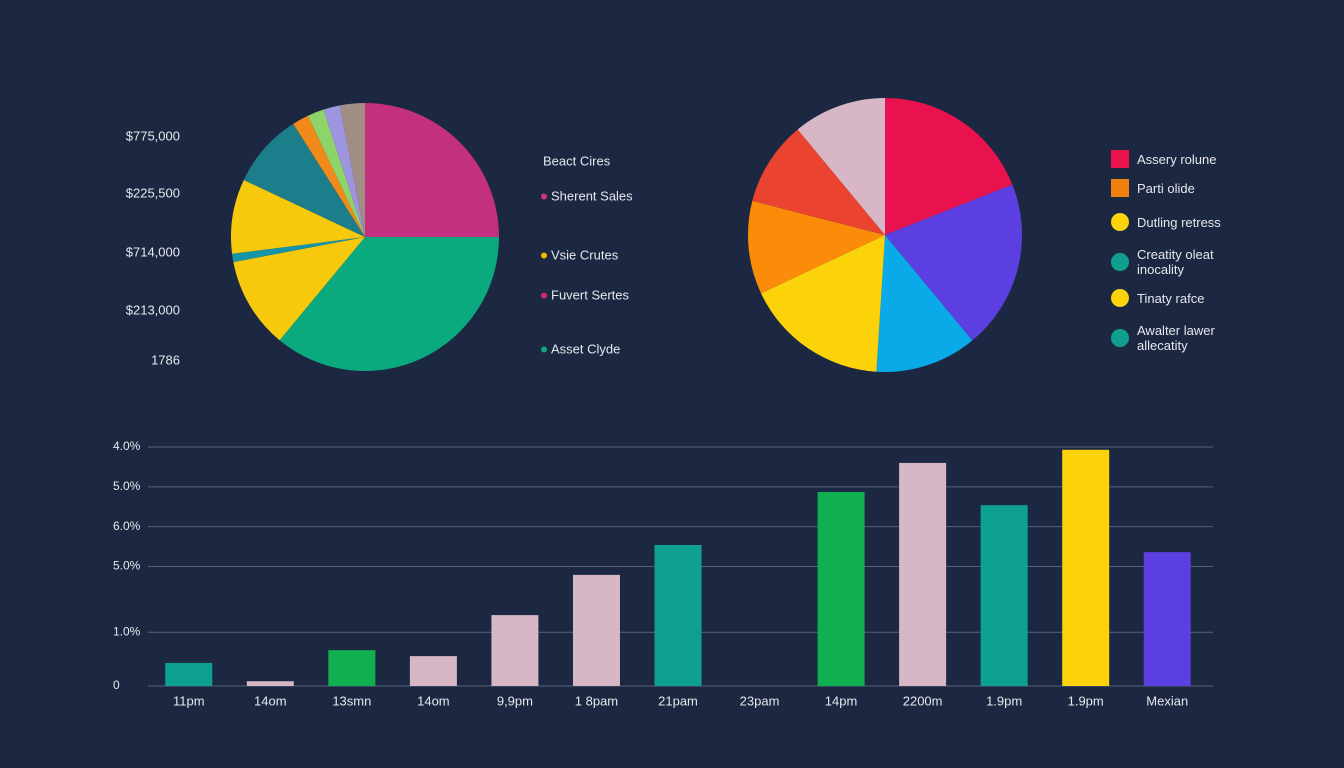 The image size is (1344, 768). Describe the element at coordinates (127, 631) in the screenshot. I see `y-tick-label: 1.0%` at that location.